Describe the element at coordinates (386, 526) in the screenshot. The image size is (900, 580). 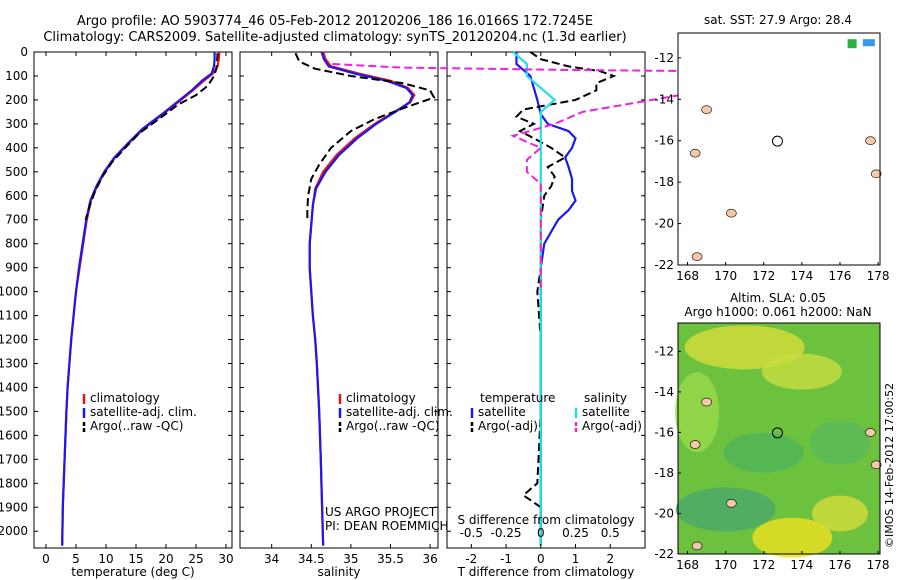
I see `annotation-pi: PI: DEAN ROEMMICH` at that location.